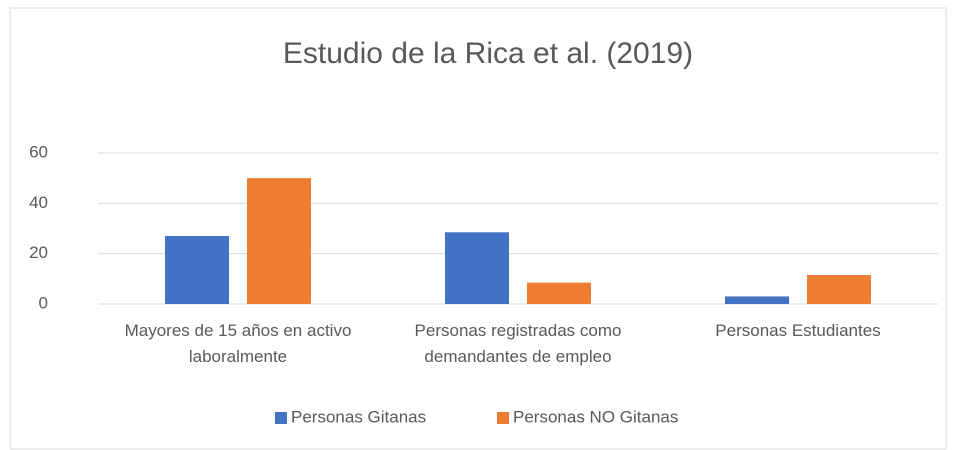  I want to click on y-tick-label: 60, so click(38, 151).